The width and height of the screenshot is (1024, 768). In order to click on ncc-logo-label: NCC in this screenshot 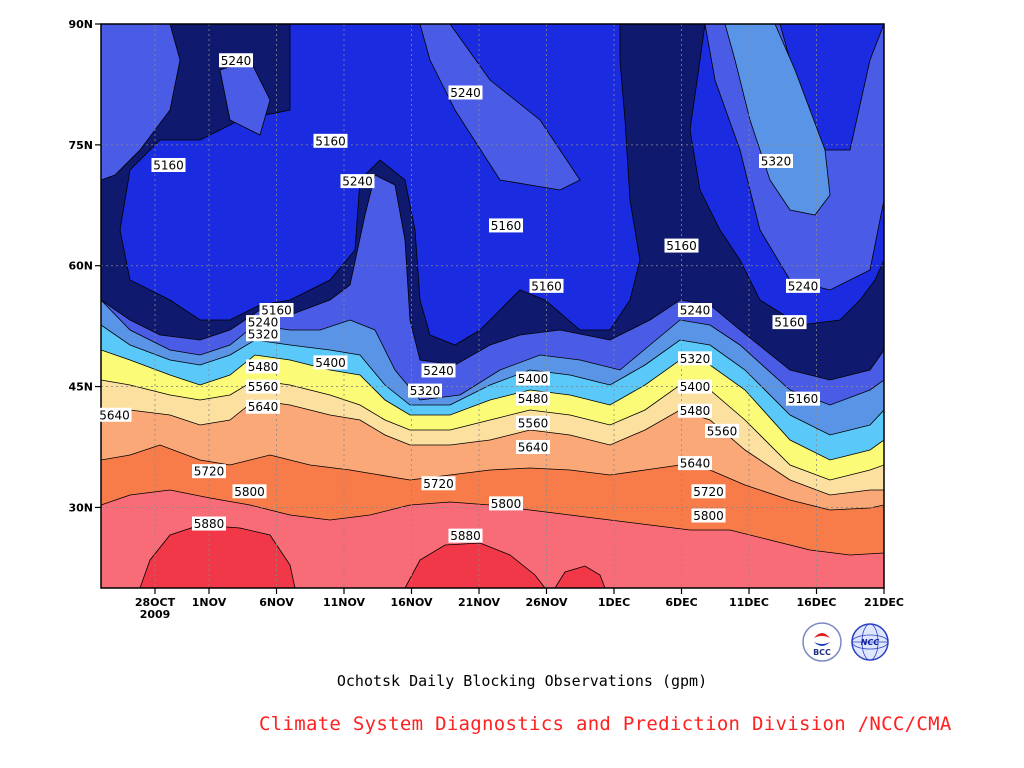, I will do `click(870, 642)`.